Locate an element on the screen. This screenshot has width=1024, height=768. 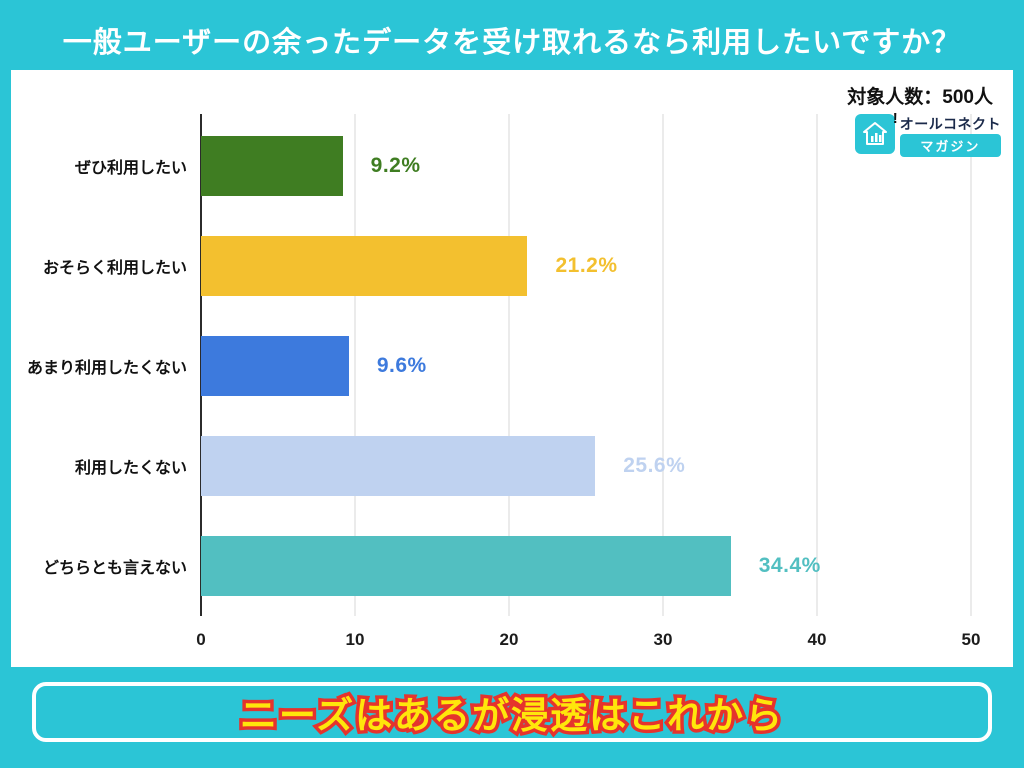
x-axis: 0 10 20 30 40 50 is located at coordinates (588, 643).